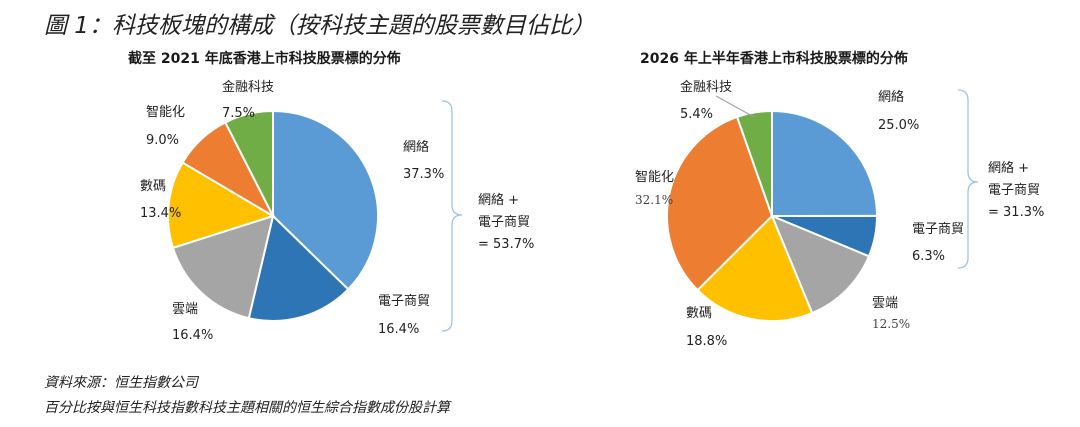 The image size is (1080, 427). Describe the element at coordinates (121, 383) in the screenshot. I see `source-note: 資料來源：恒生指數公司` at that location.